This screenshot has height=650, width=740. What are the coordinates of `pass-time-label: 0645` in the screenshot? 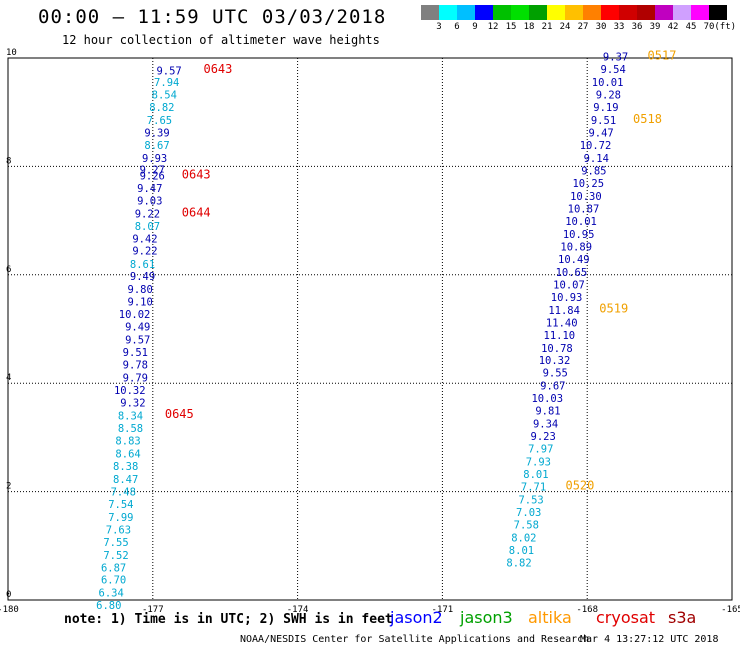 It's located at (179, 414).